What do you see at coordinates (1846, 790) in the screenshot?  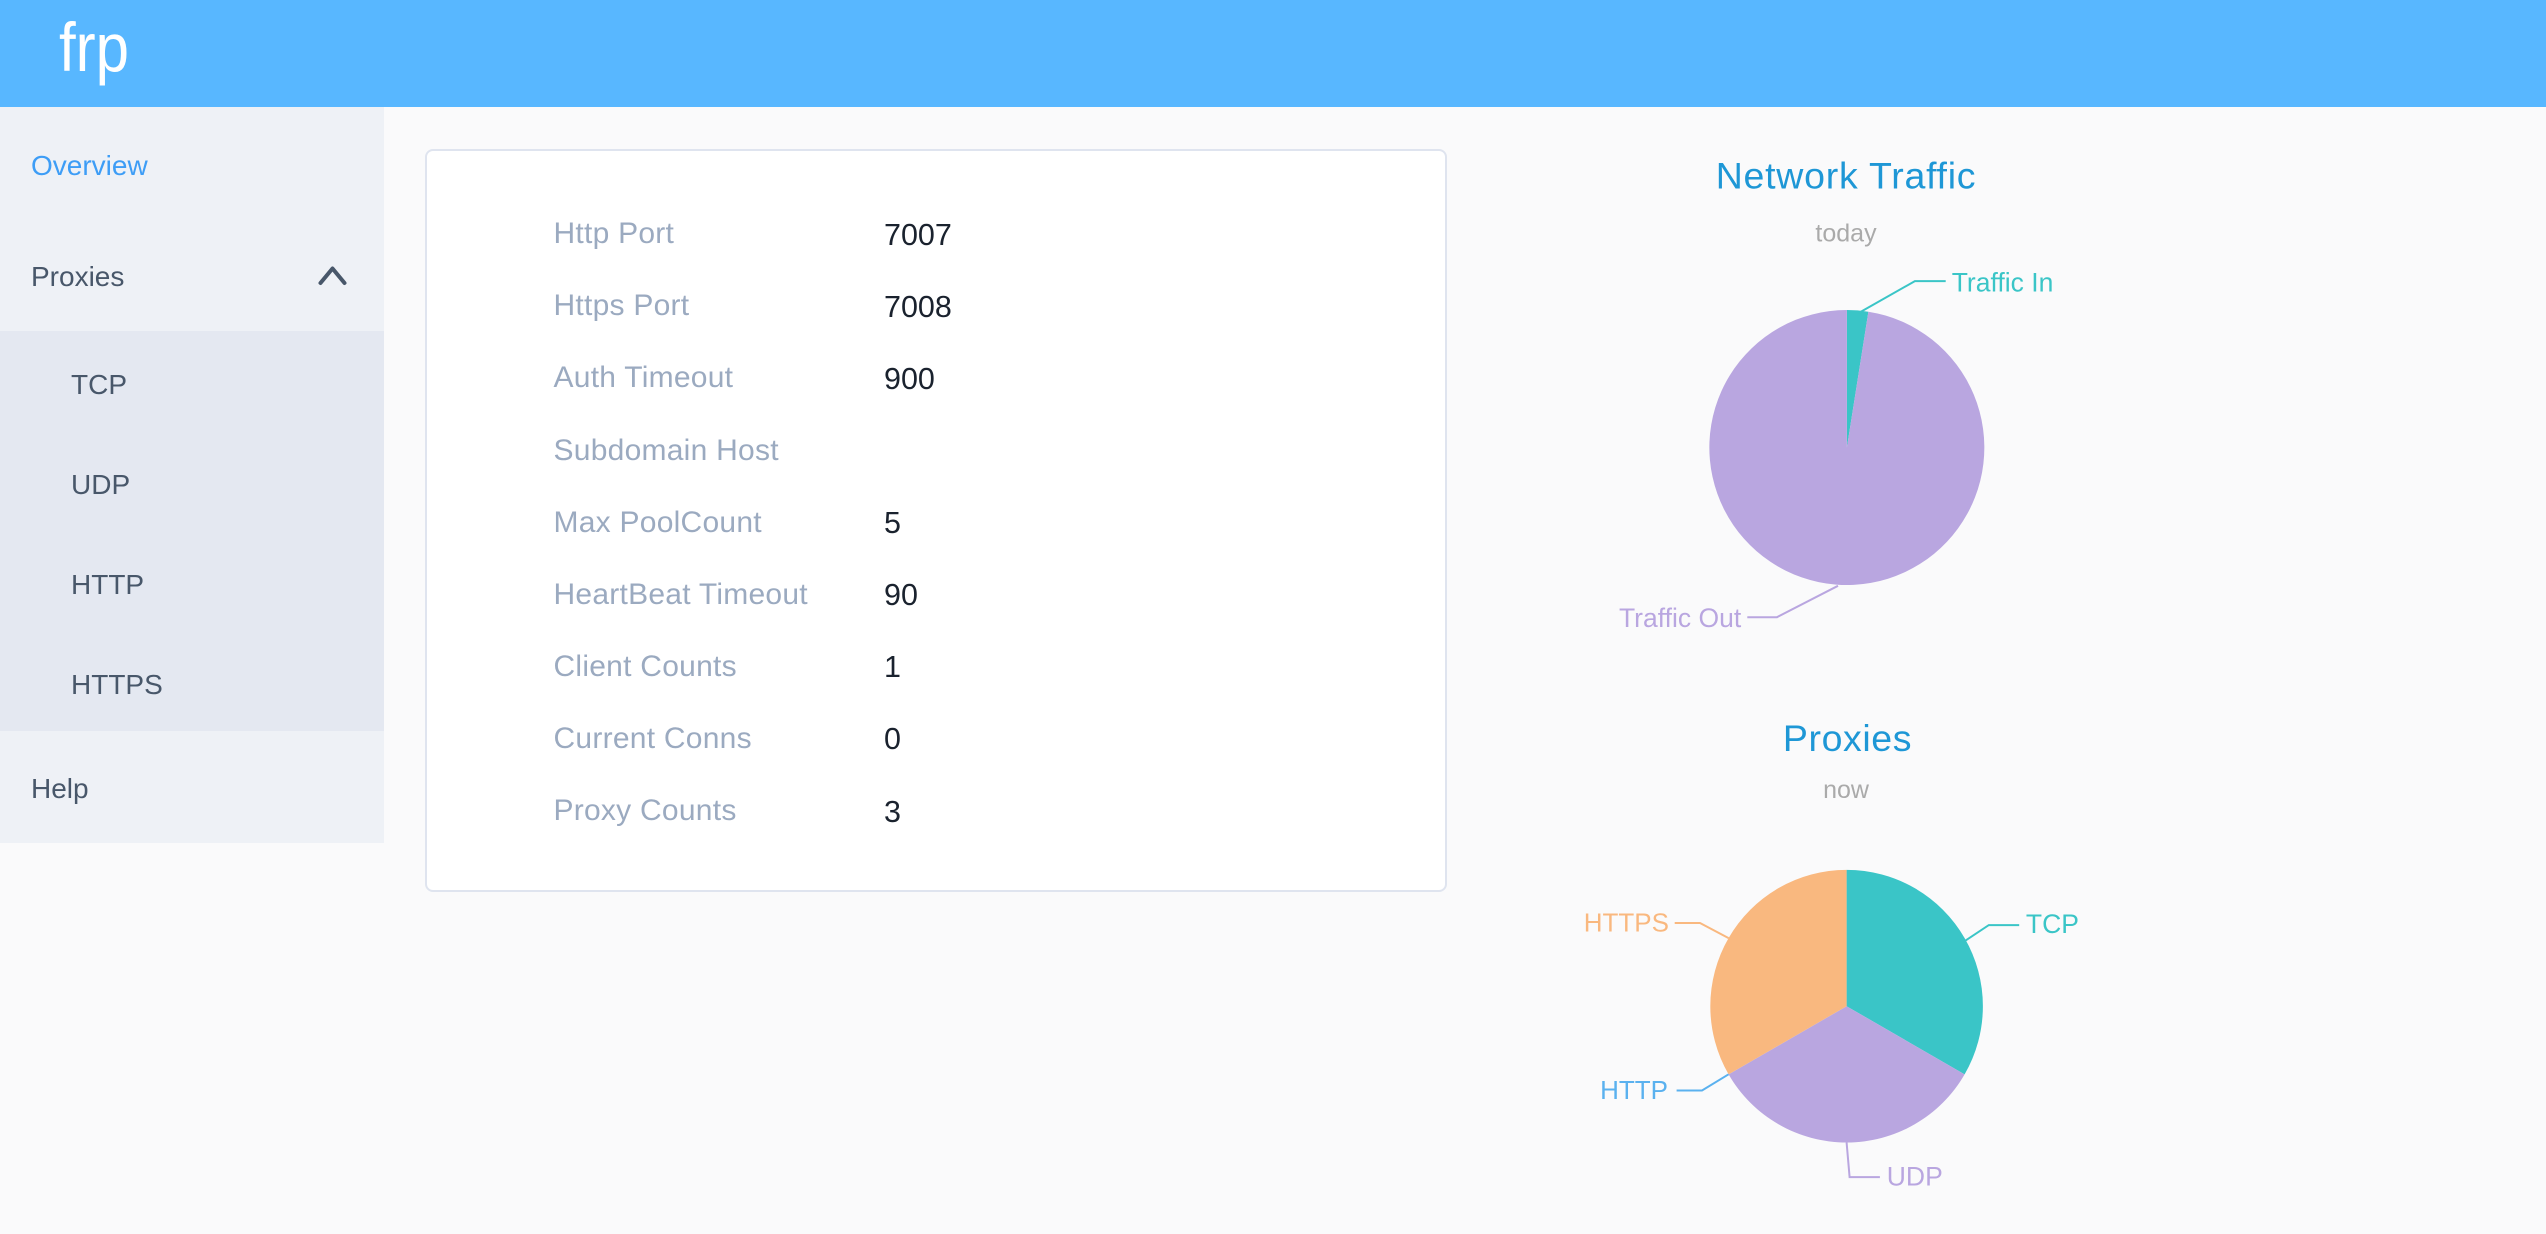 I see `svg-text: now` at bounding box center [1846, 790].